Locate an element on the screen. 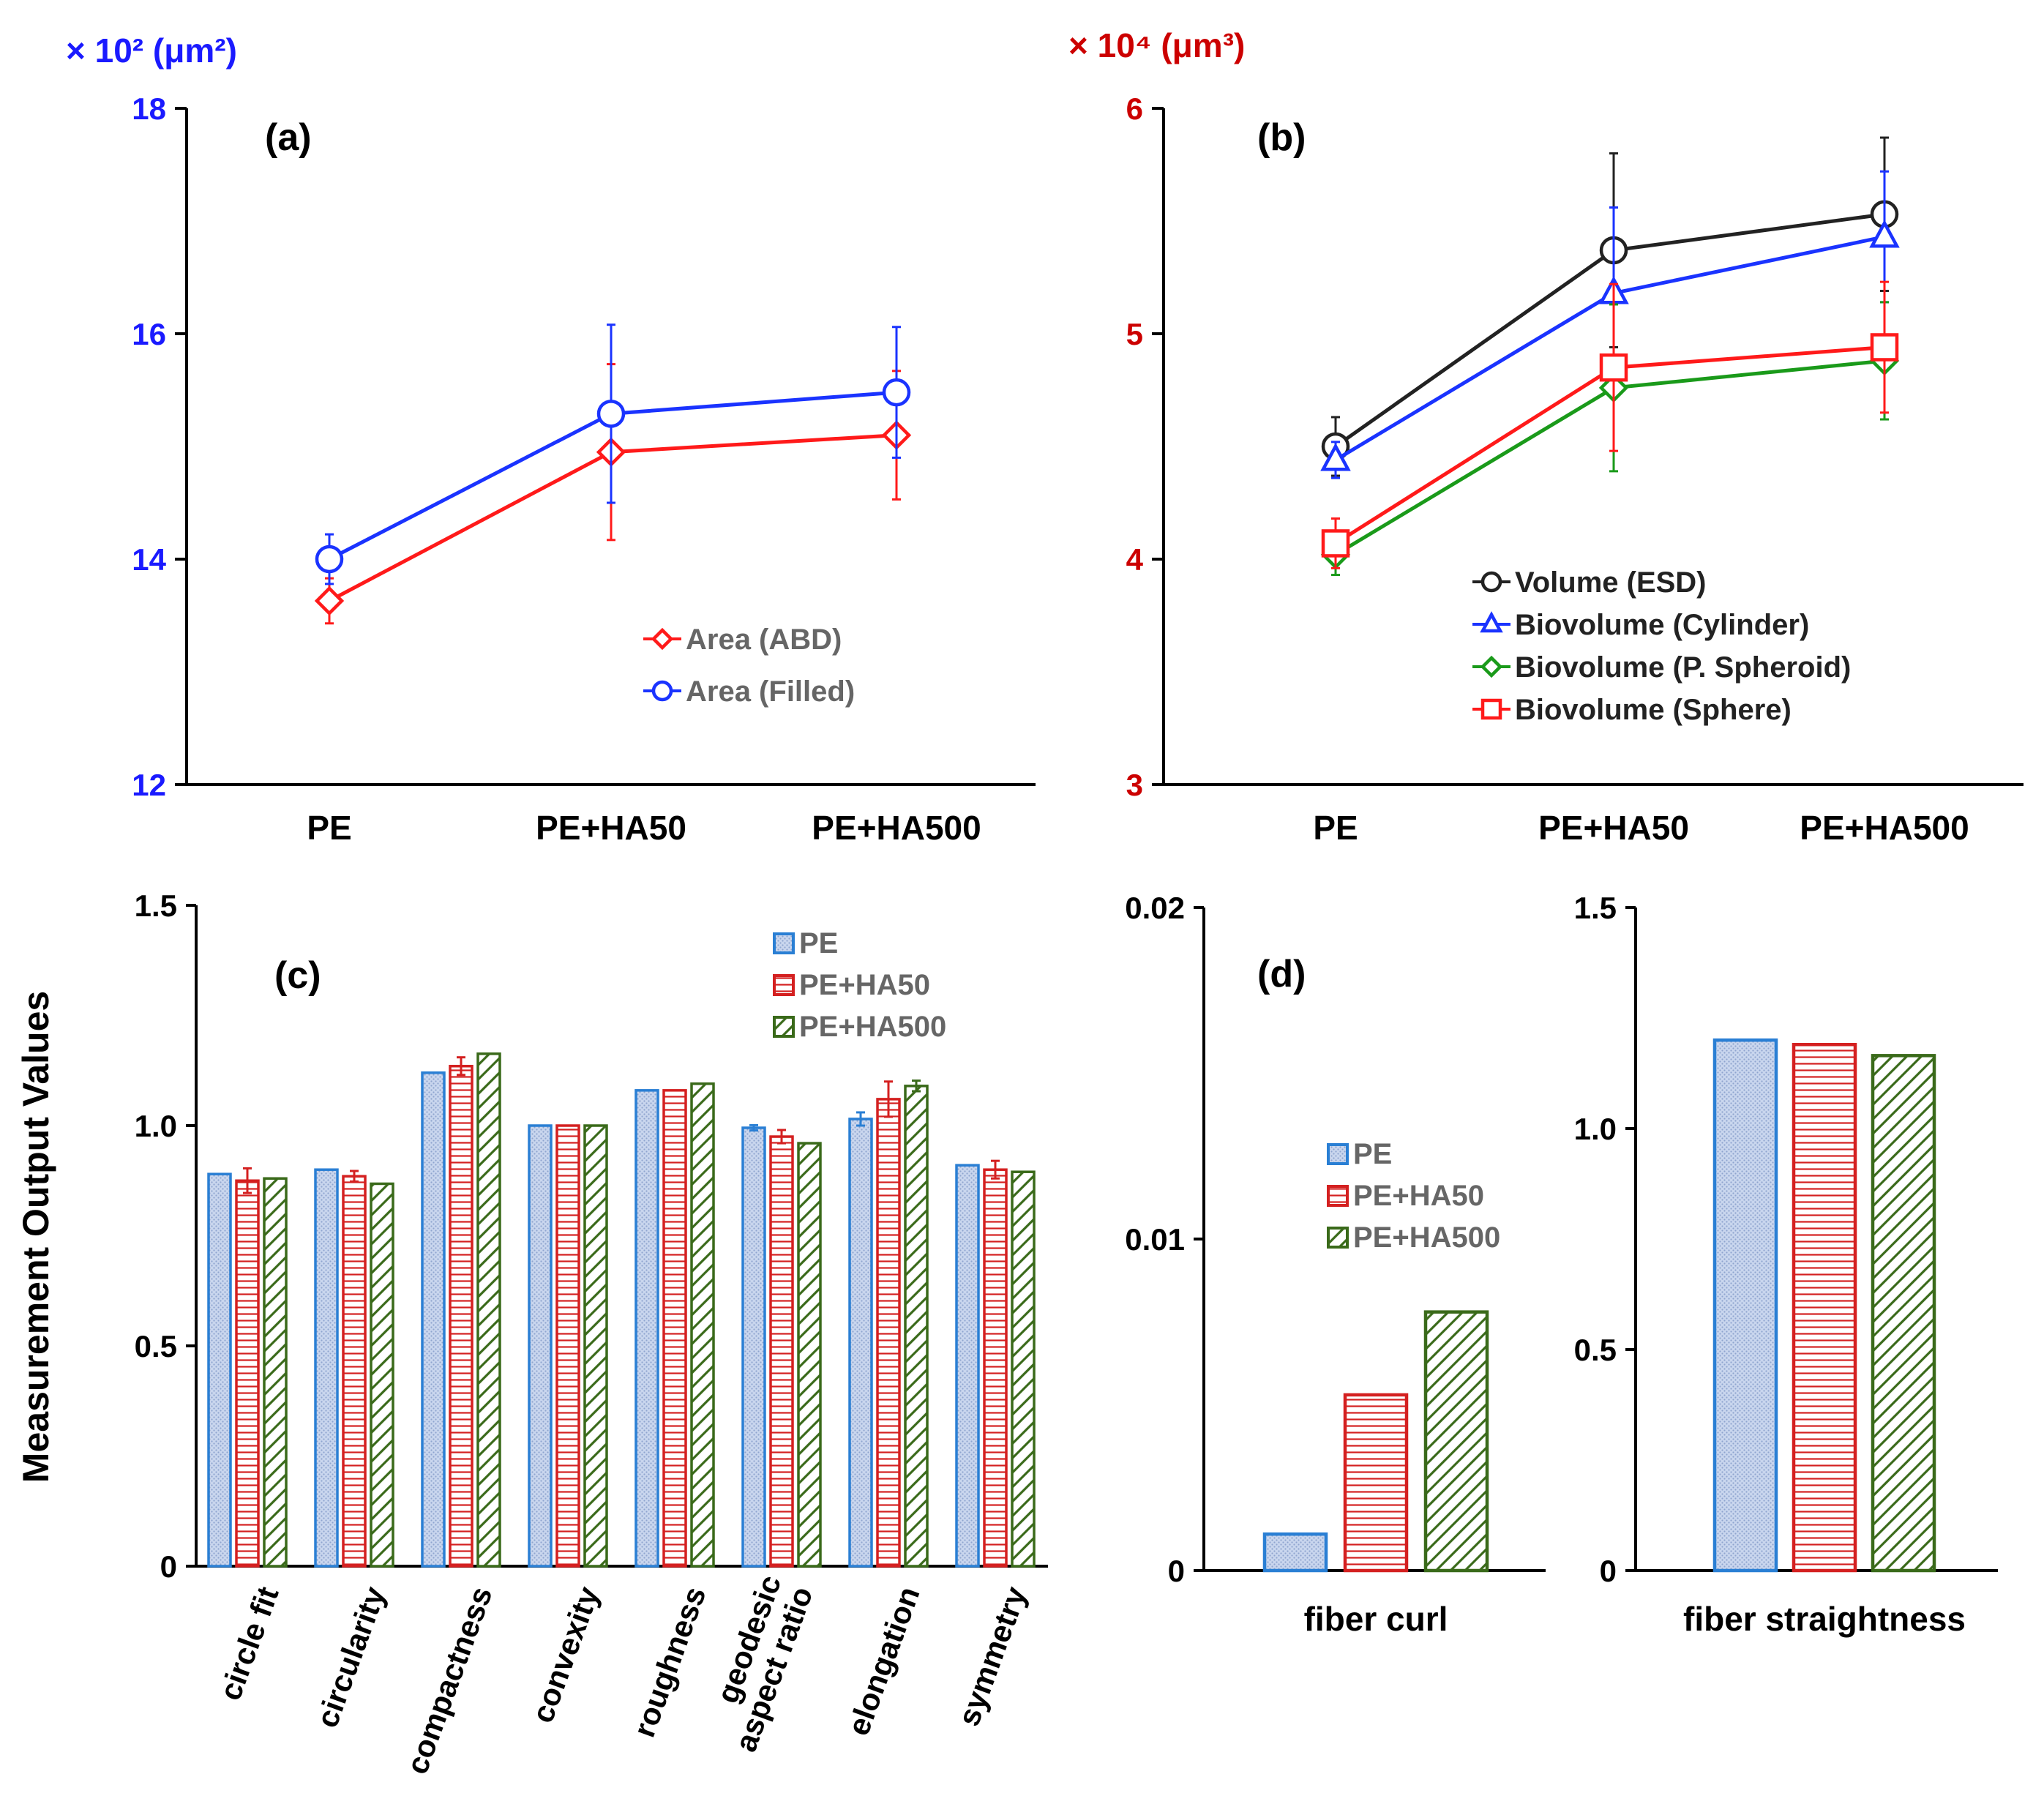  y-tick-label: 6 is located at coordinates (1134, 108).